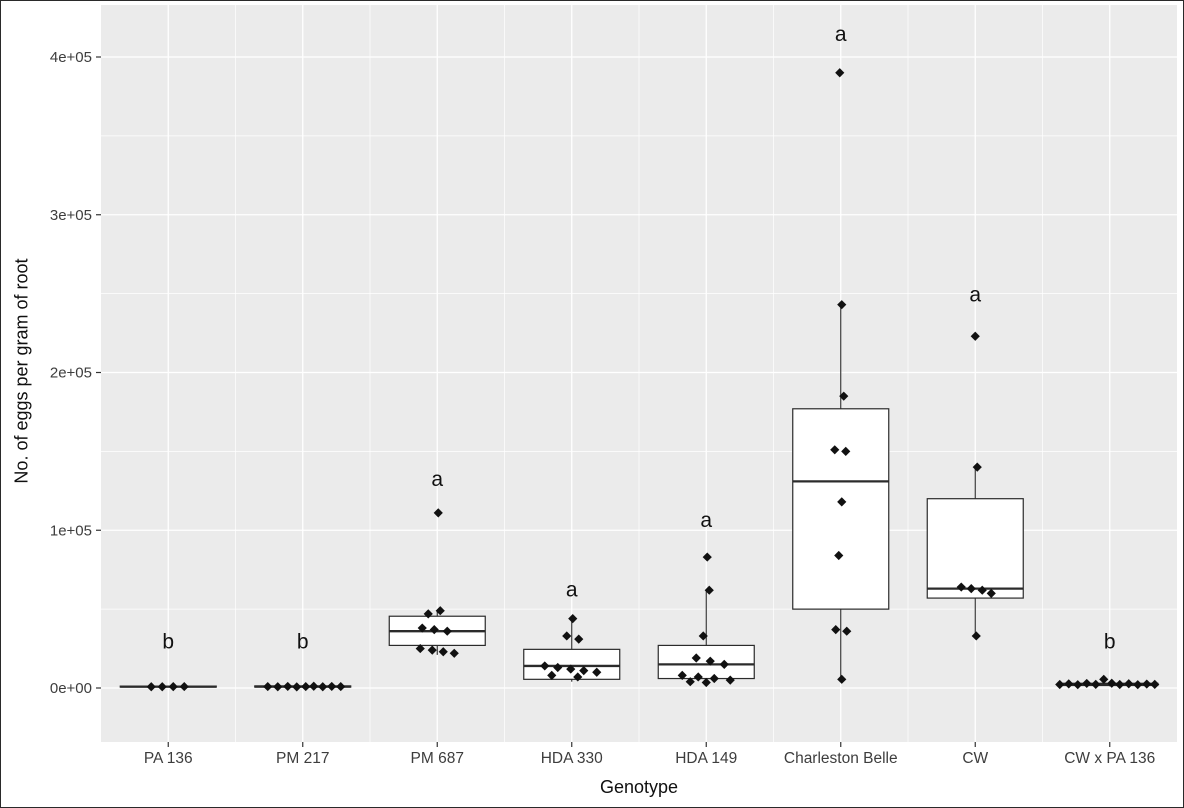 The height and width of the screenshot is (808, 1184). Describe the element at coordinates (706, 758) in the screenshot. I see `x-tick-label: HDA 149` at that location.